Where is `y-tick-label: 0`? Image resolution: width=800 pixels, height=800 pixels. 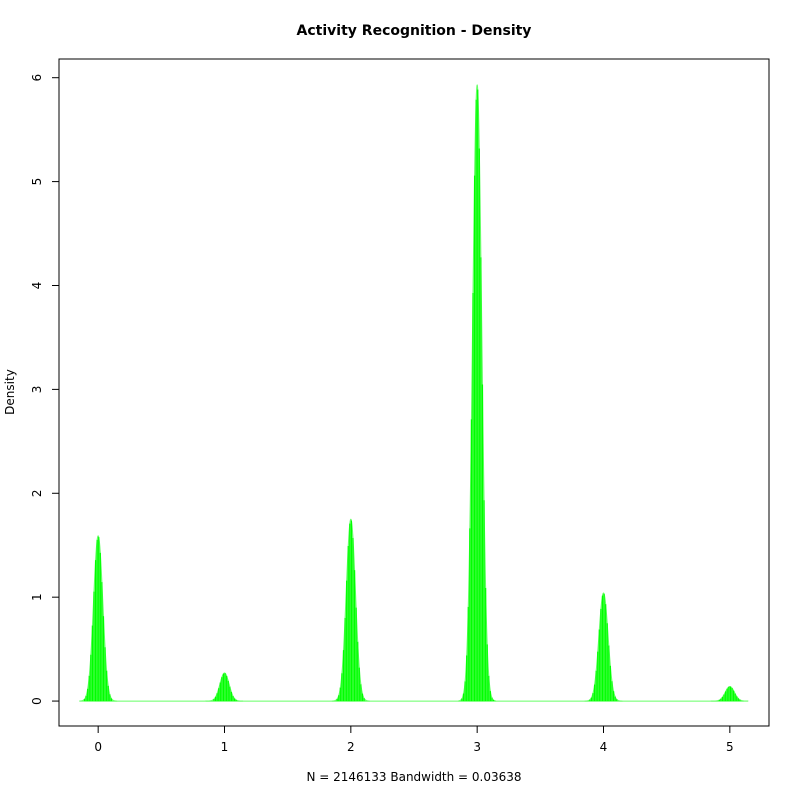
y-tick-label: 0 is located at coordinates (37, 701).